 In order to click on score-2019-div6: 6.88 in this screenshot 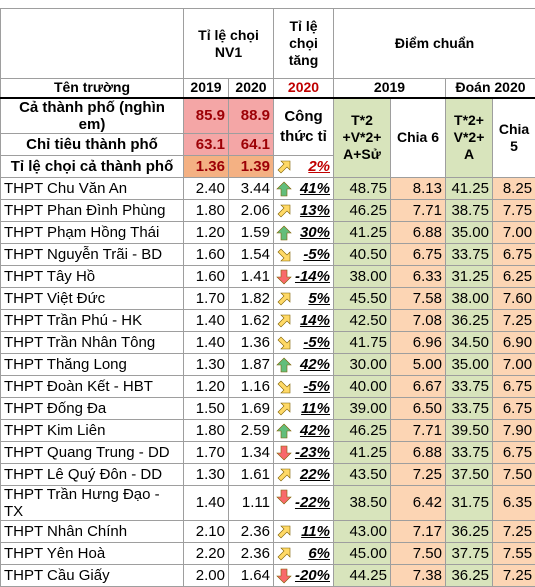, I will do `click(418, 452)`.